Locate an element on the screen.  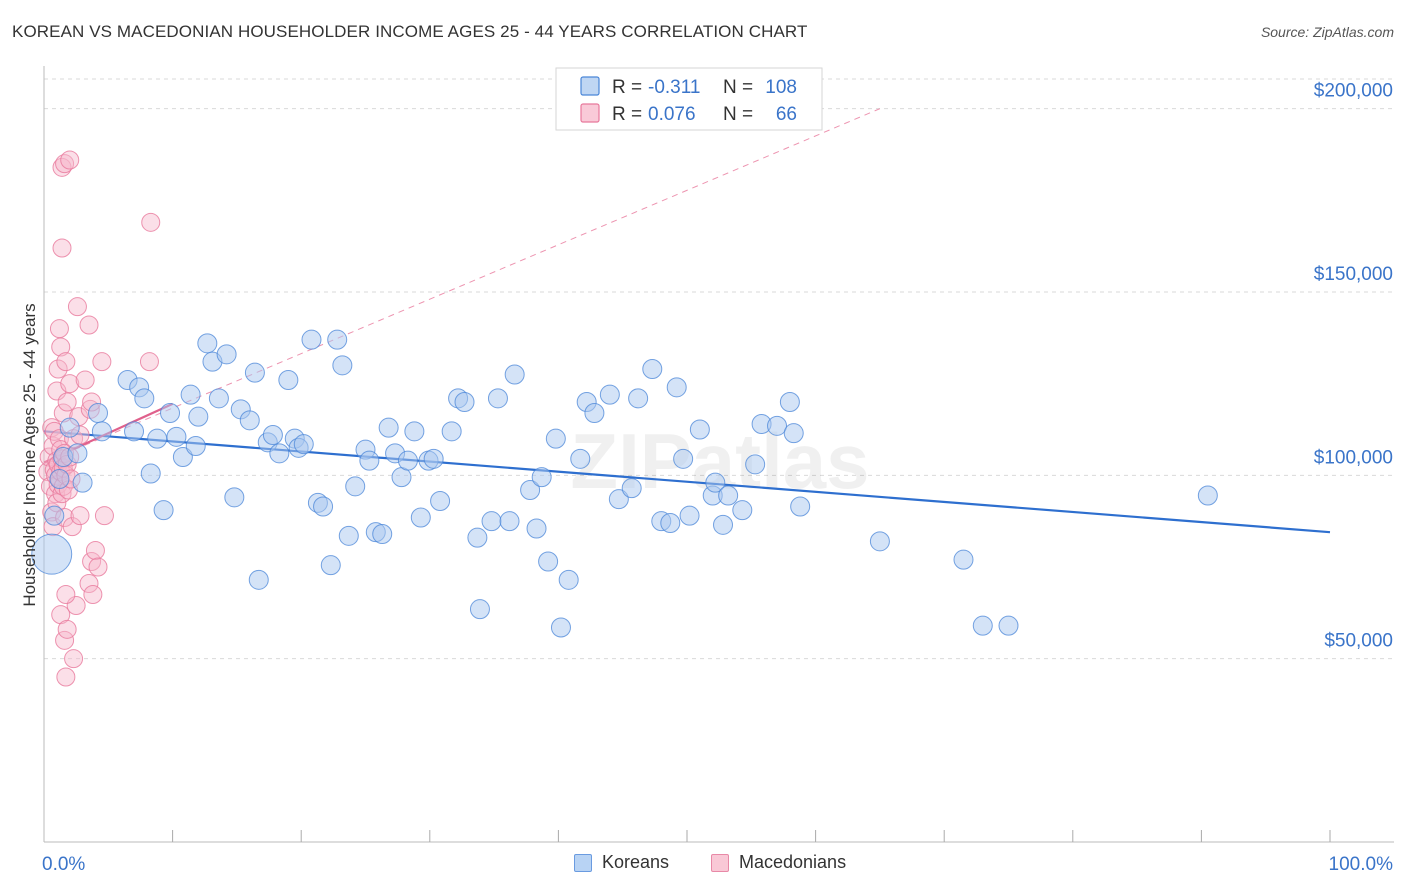
stats-legend: R = -0.311 N = 108 R = 0.076 N = 66 is located at coordinates (689, 99).